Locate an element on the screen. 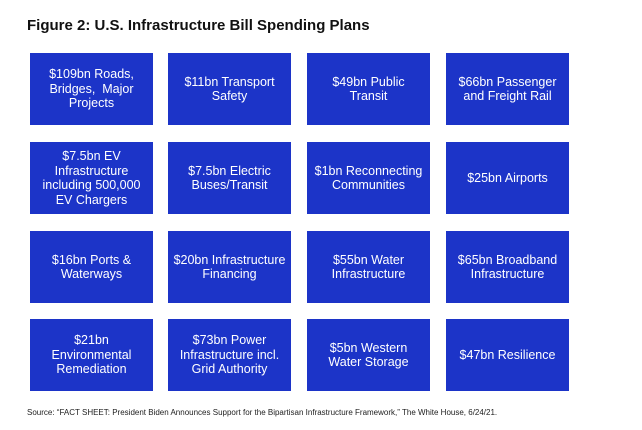  spending-tile: $49bn Public Transit is located at coordinates (368, 89).